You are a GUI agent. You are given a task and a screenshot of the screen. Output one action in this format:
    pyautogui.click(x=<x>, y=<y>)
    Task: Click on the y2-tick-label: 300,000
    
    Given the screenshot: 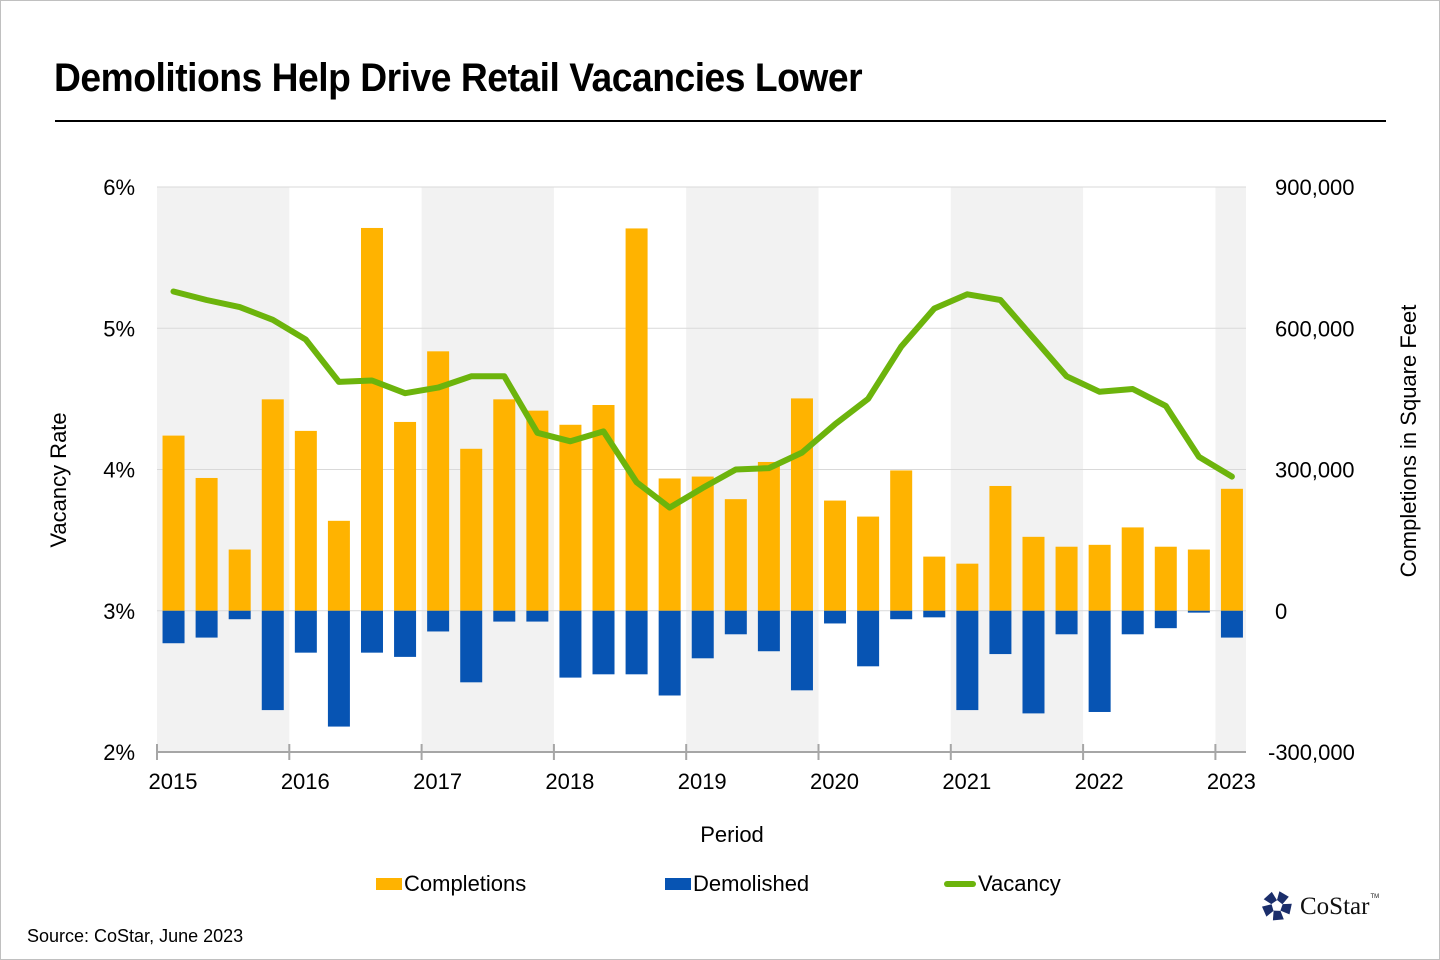 What is the action you would take?
    pyautogui.click(x=1315, y=470)
    